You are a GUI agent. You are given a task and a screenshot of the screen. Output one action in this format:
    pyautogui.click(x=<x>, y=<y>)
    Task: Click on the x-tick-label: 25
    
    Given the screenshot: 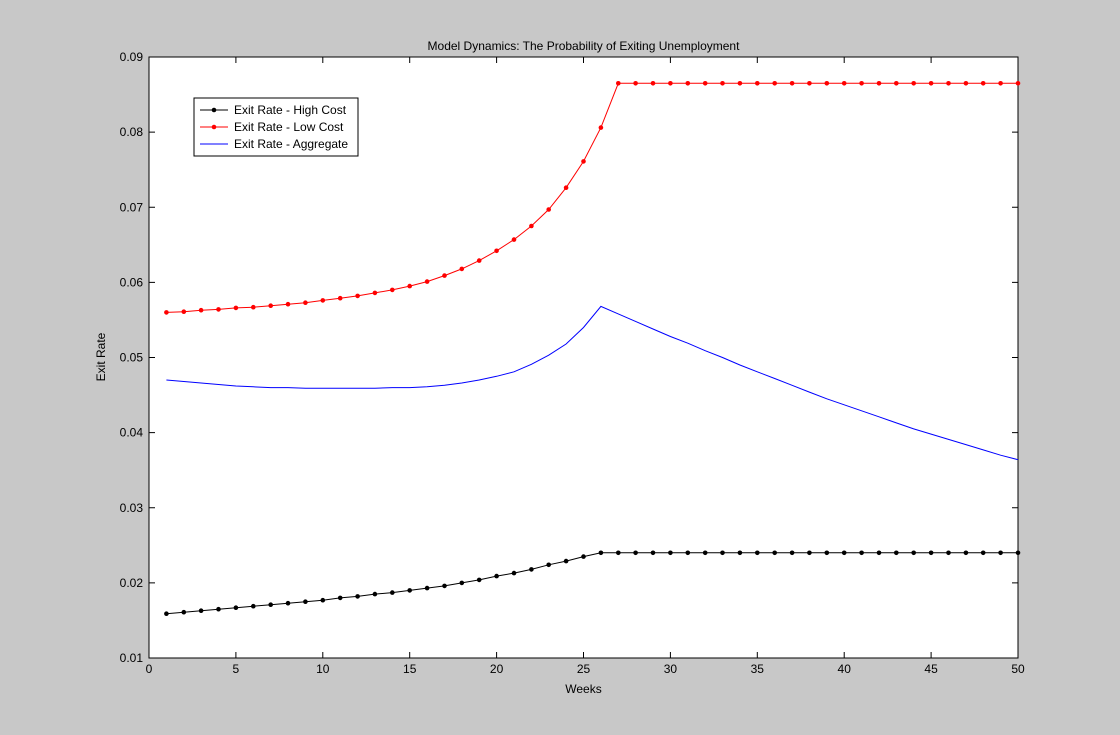 What is the action you would take?
    pyautogui.click(x=584, y=669)
    